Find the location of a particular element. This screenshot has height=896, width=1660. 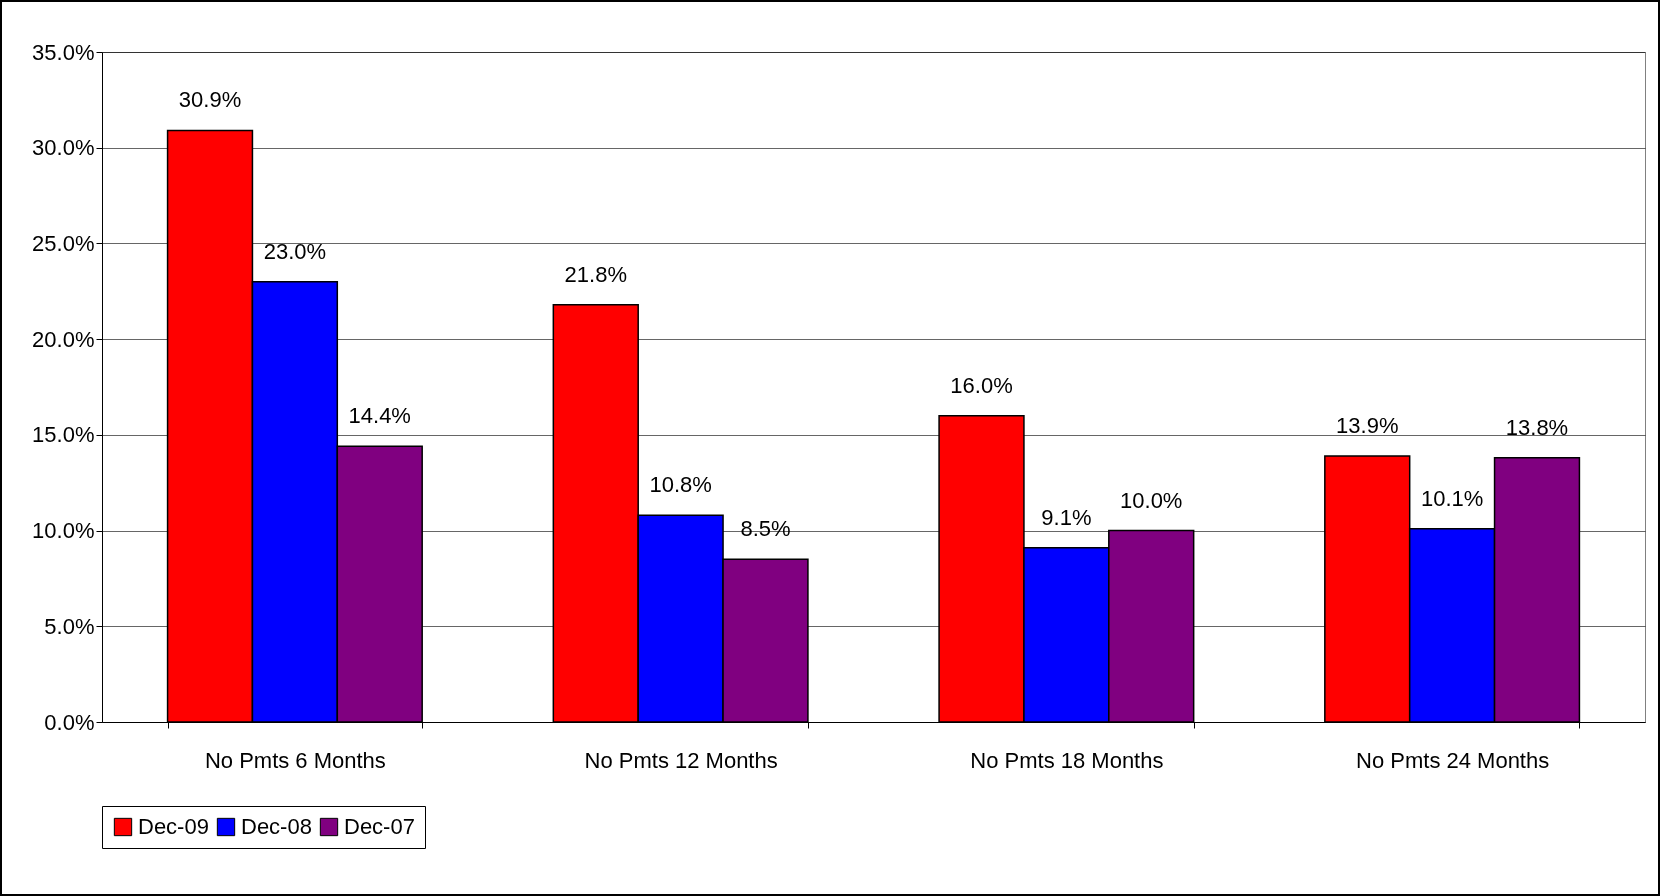

y-tick-label: 10.0% is located at coordinates (63, 531).